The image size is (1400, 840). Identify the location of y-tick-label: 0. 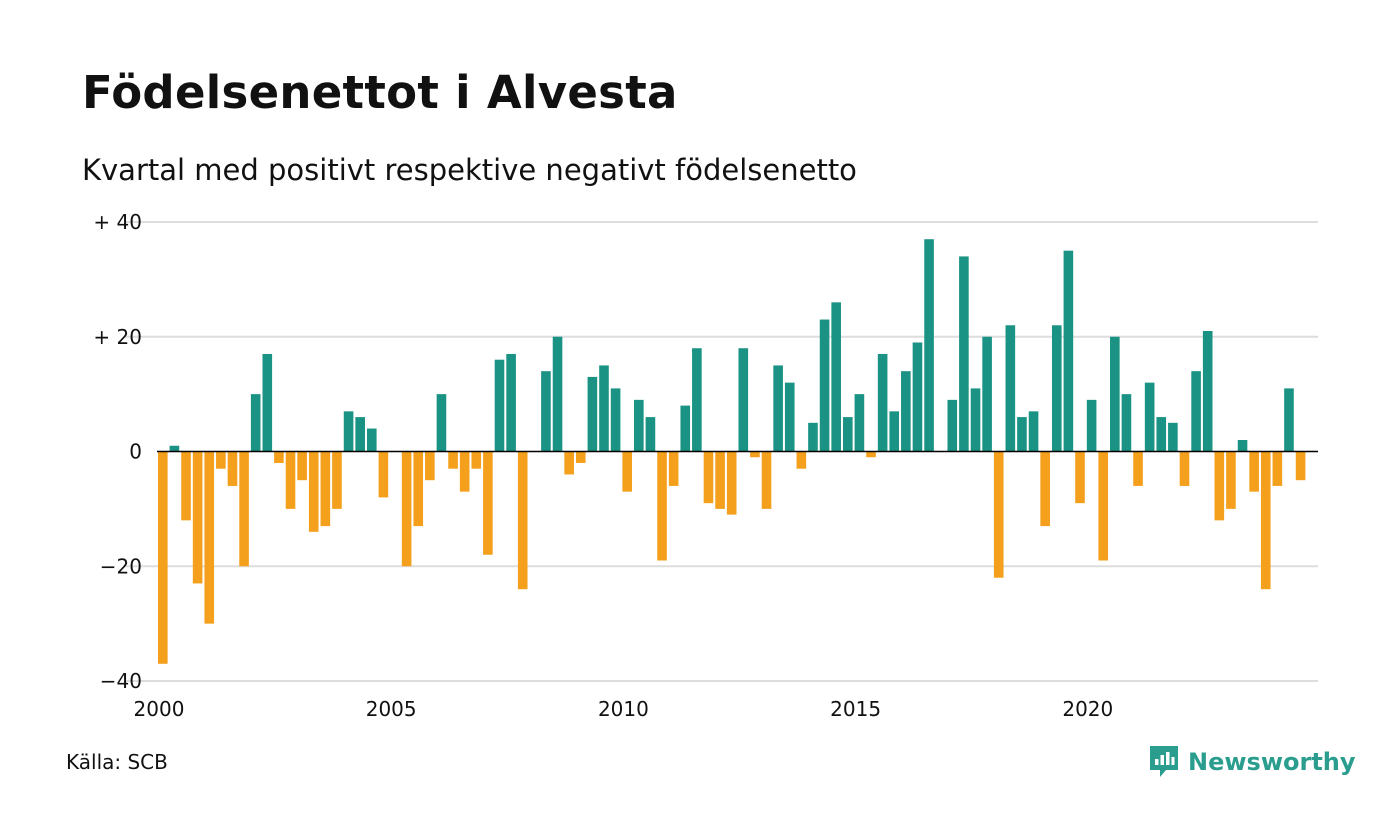
(135, 452).